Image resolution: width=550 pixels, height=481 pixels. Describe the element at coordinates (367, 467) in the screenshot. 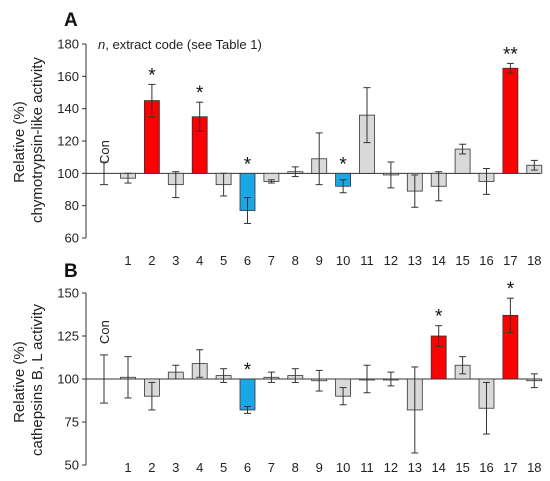

I see `panel-b-x-tick-label: 11` at that location.